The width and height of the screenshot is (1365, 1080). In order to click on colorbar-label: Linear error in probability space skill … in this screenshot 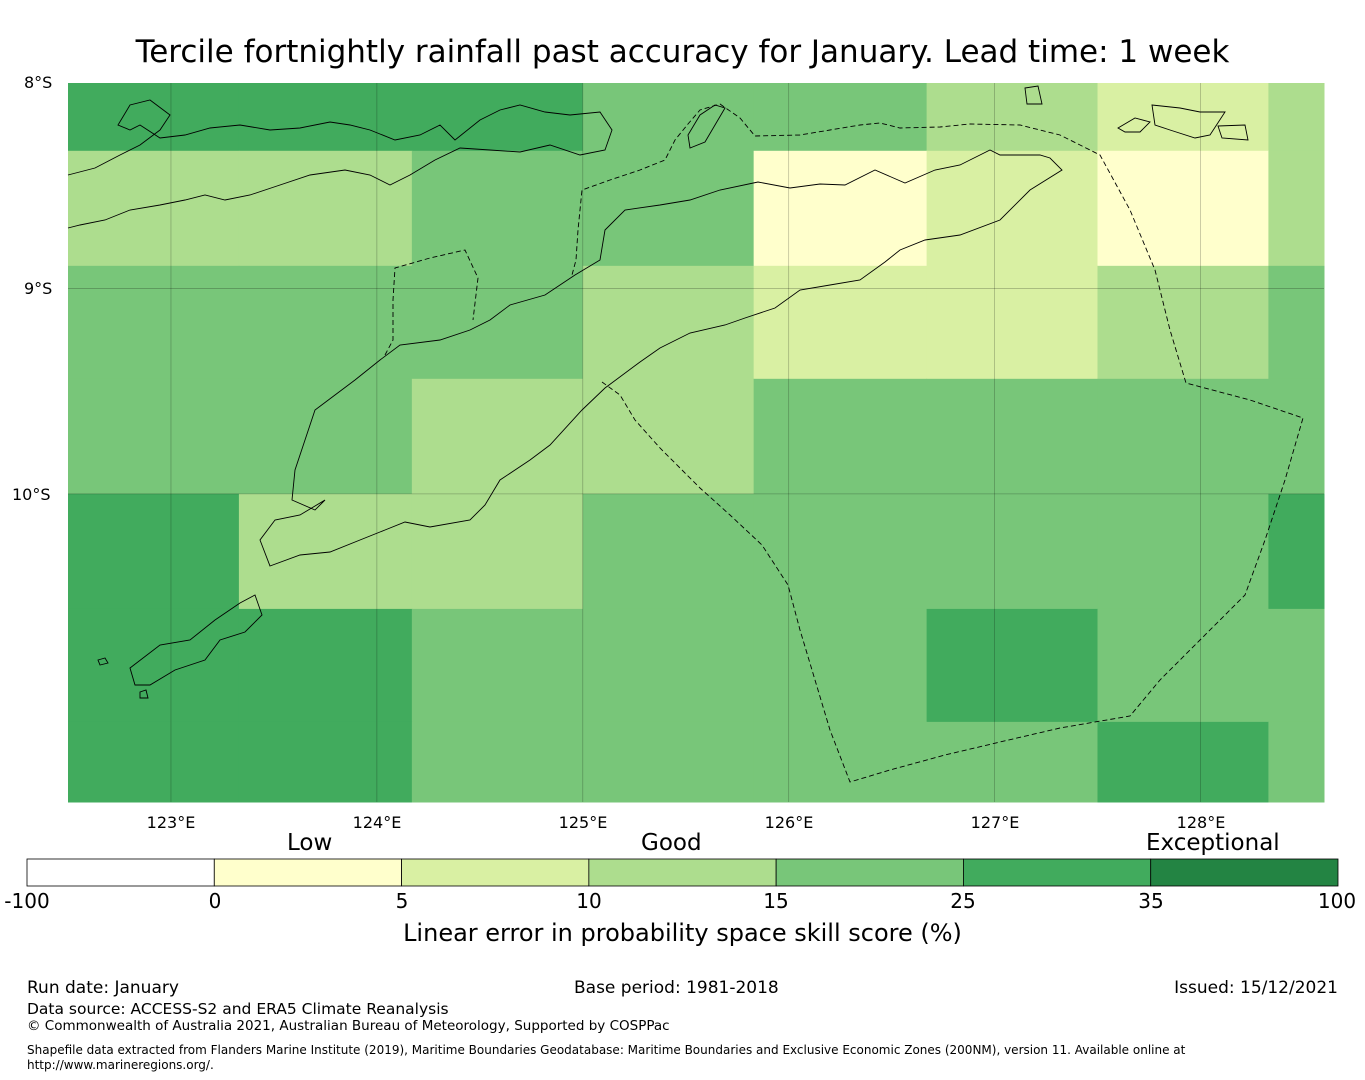, I will do `click(682, 933)`.